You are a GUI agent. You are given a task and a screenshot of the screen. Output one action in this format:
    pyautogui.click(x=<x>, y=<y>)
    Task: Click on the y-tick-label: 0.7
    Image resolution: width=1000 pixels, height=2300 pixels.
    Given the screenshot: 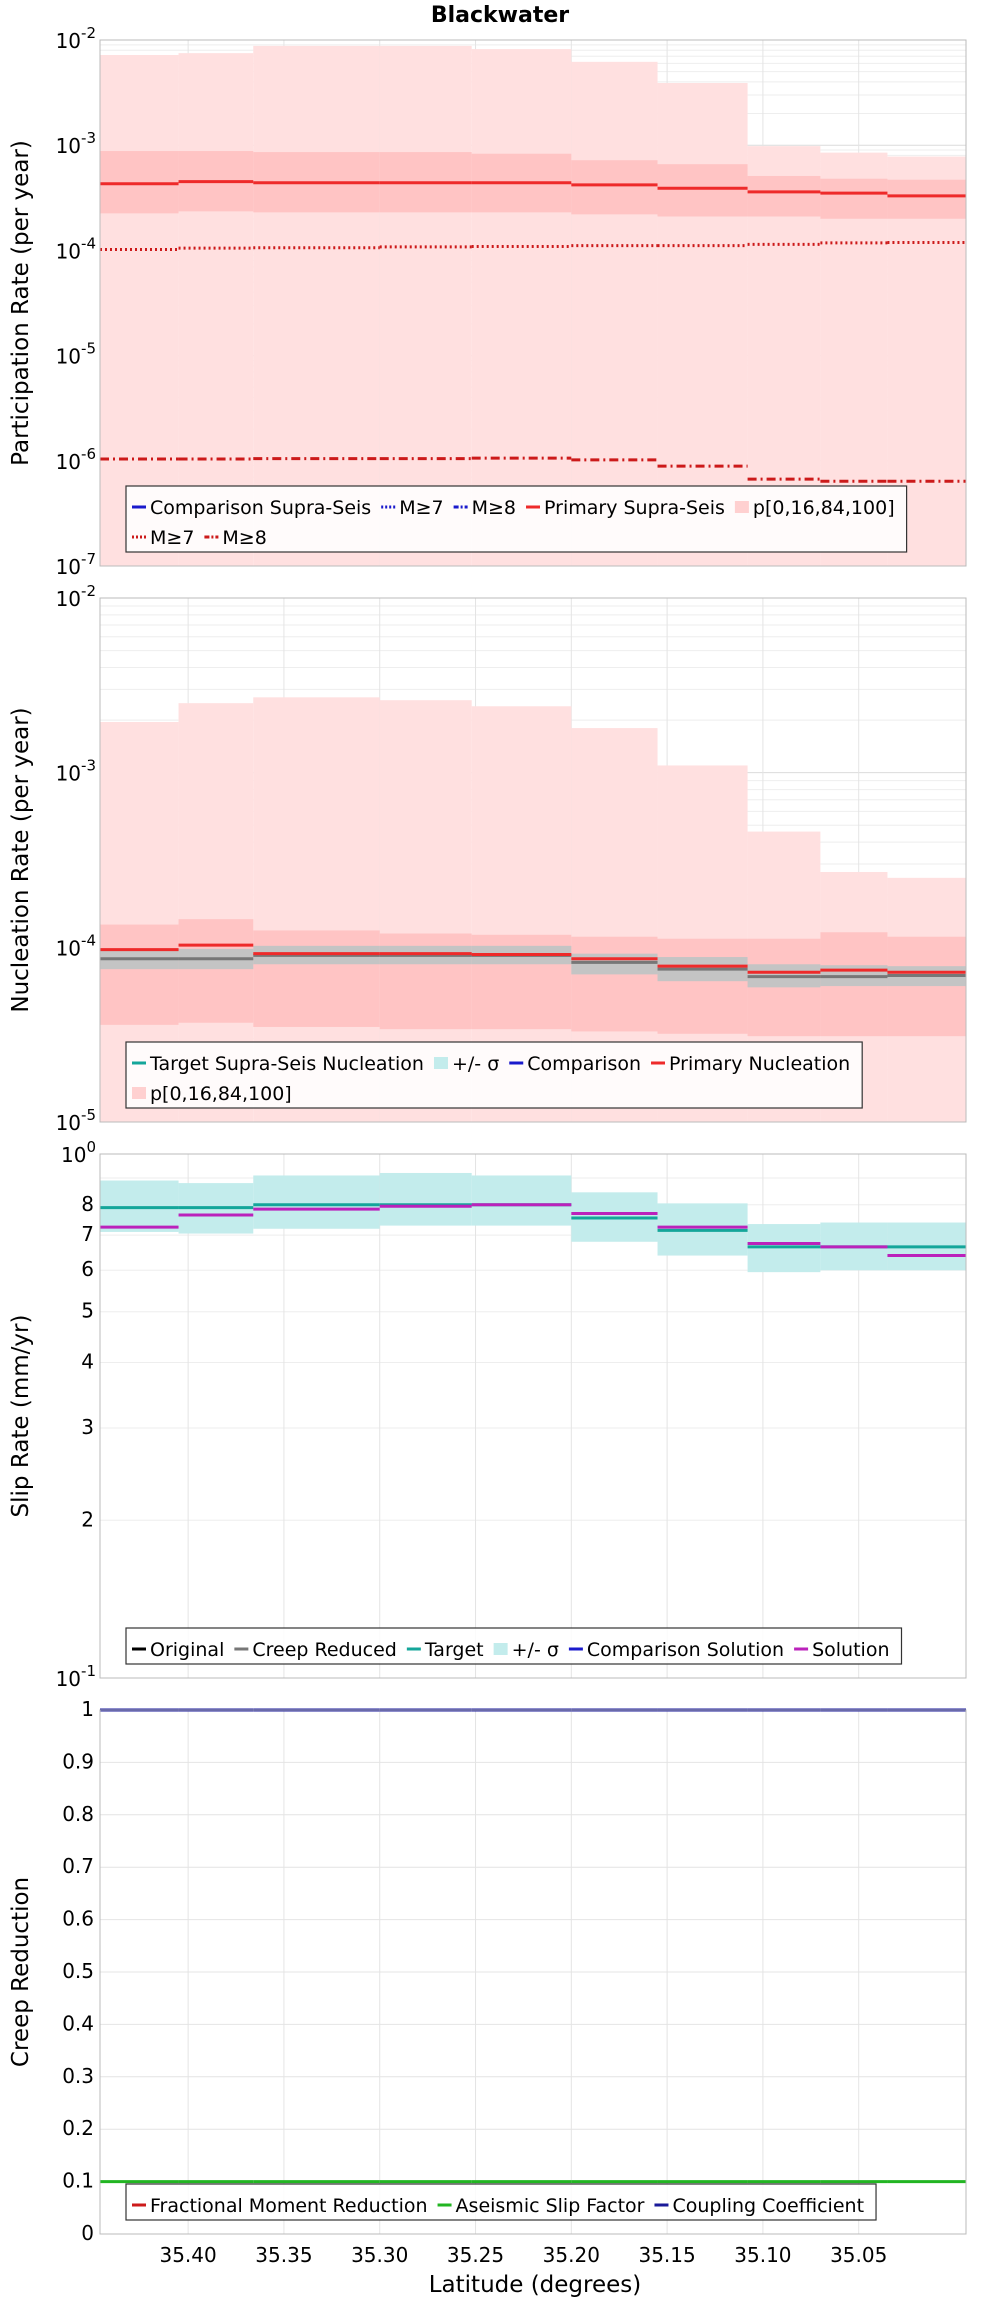 What is the action you would take?
    pyautogui.click(x=78, y=1866)
    